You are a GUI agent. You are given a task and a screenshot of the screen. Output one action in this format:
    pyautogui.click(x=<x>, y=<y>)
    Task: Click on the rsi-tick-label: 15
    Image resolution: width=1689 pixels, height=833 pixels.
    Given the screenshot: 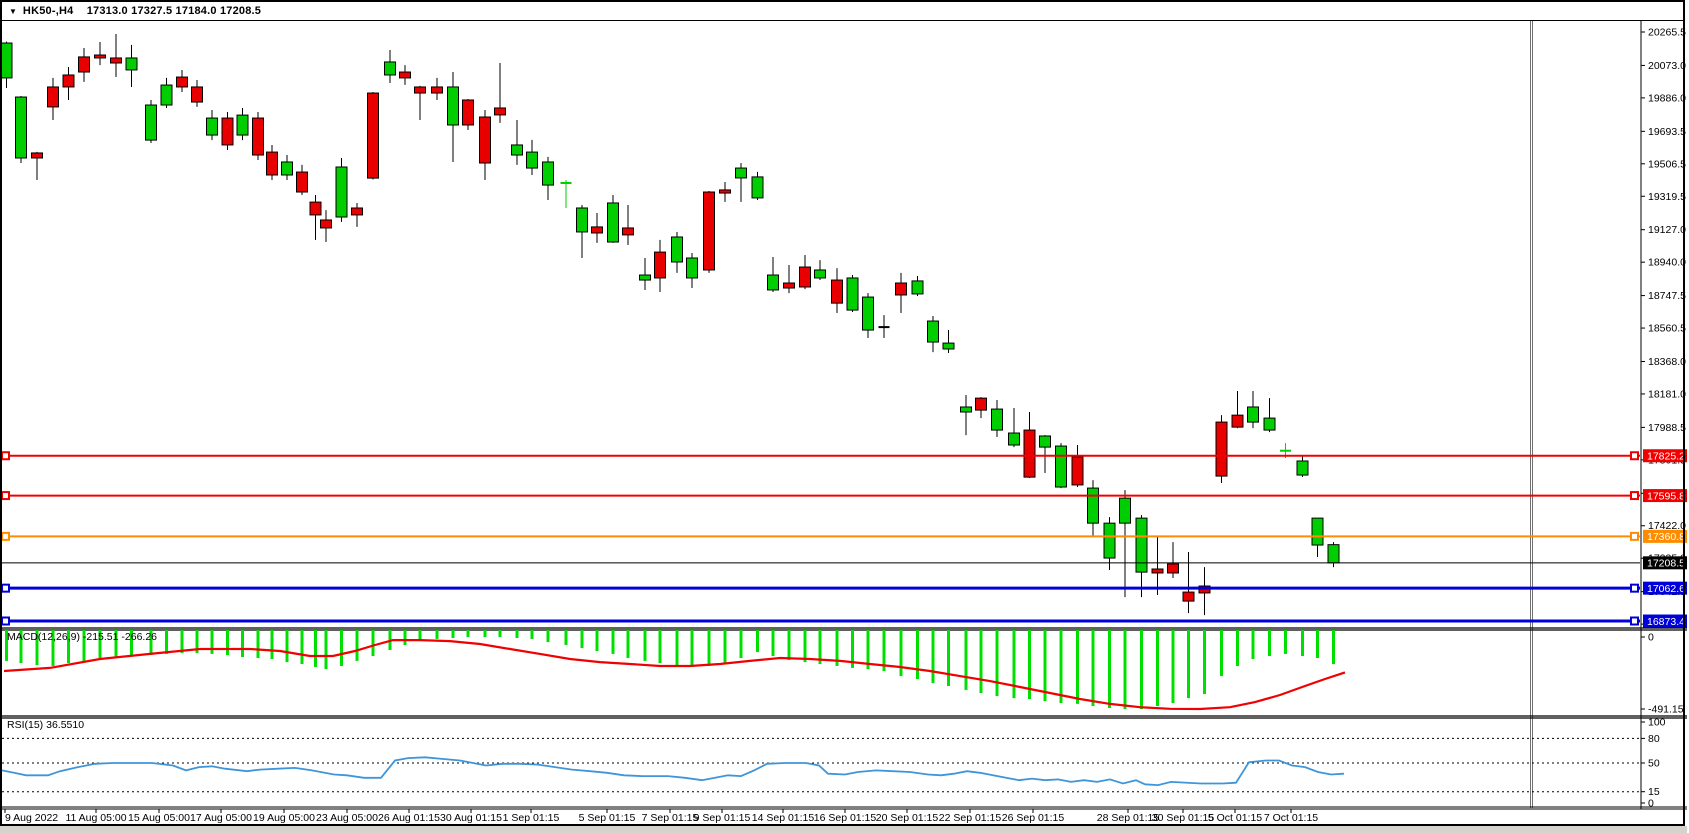 What is the action you would take?
    pyautogui.click(x=1654, y=792)
    